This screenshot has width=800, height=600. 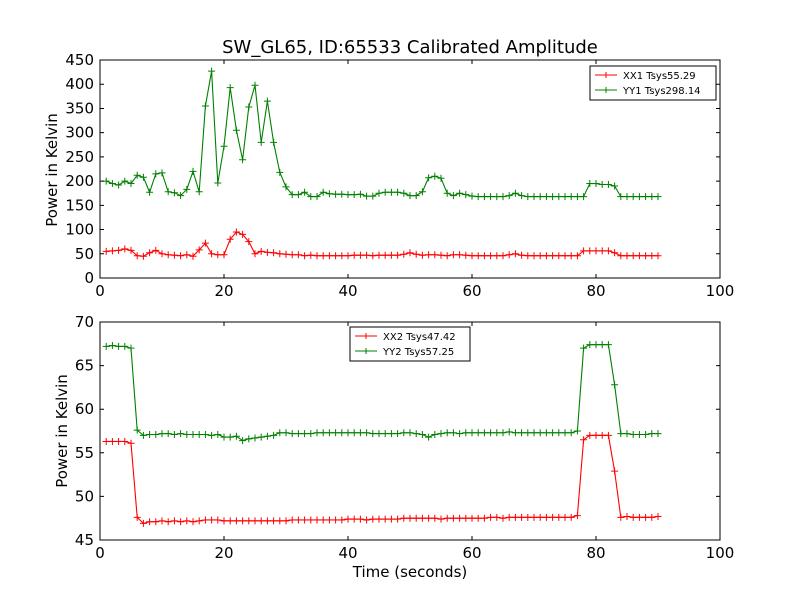 What do you see at coordinates (410, 572) in the screenshot?
I see `bottom-xlabel: Time (seconds)` at bounding box center [410, 572].